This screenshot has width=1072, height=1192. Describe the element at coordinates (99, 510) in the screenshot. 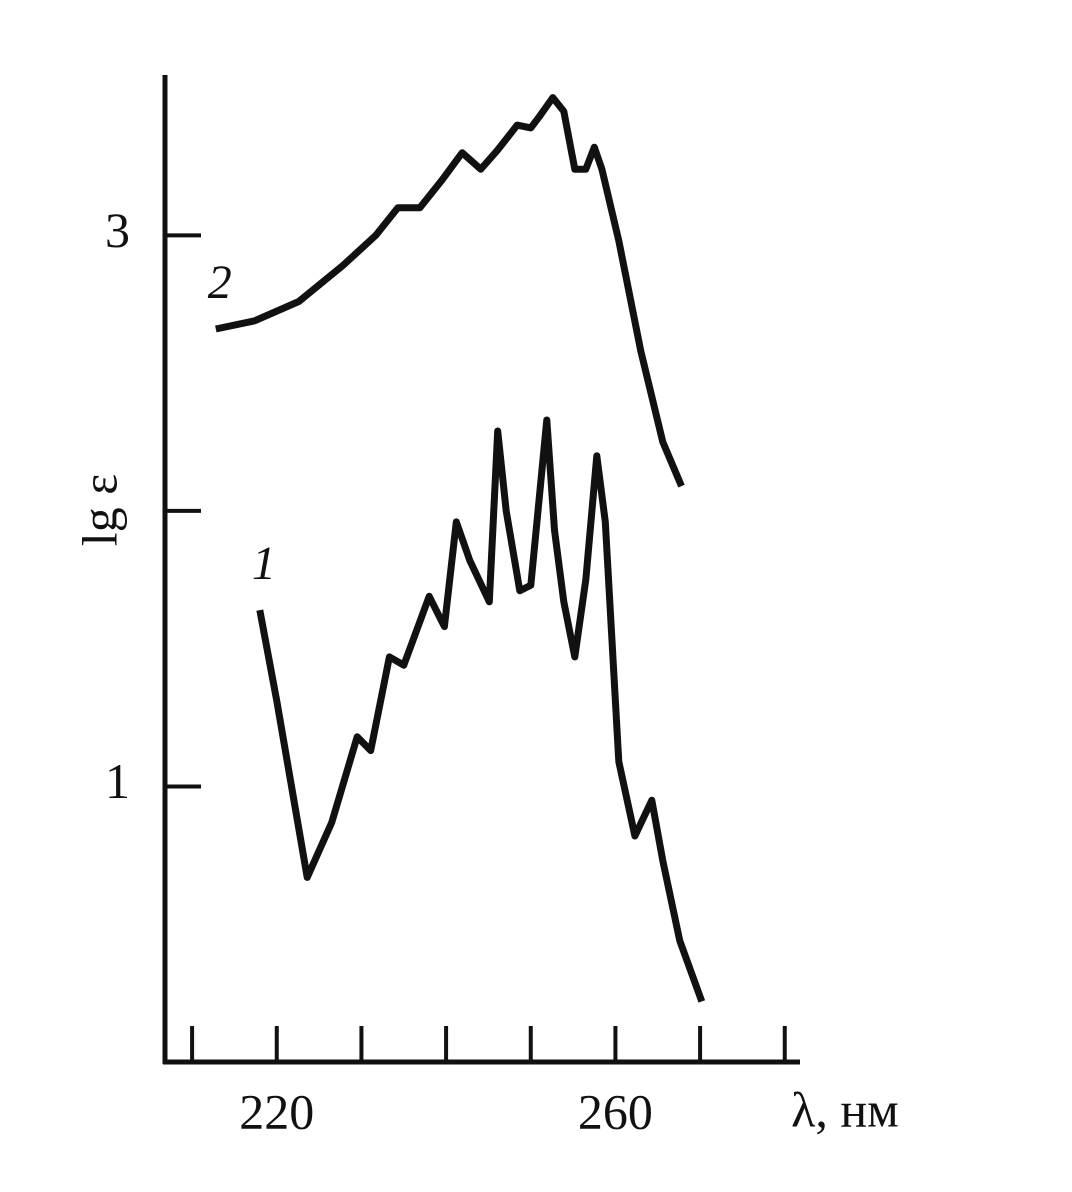

I see `y-axis-label: lg ε` at that location.